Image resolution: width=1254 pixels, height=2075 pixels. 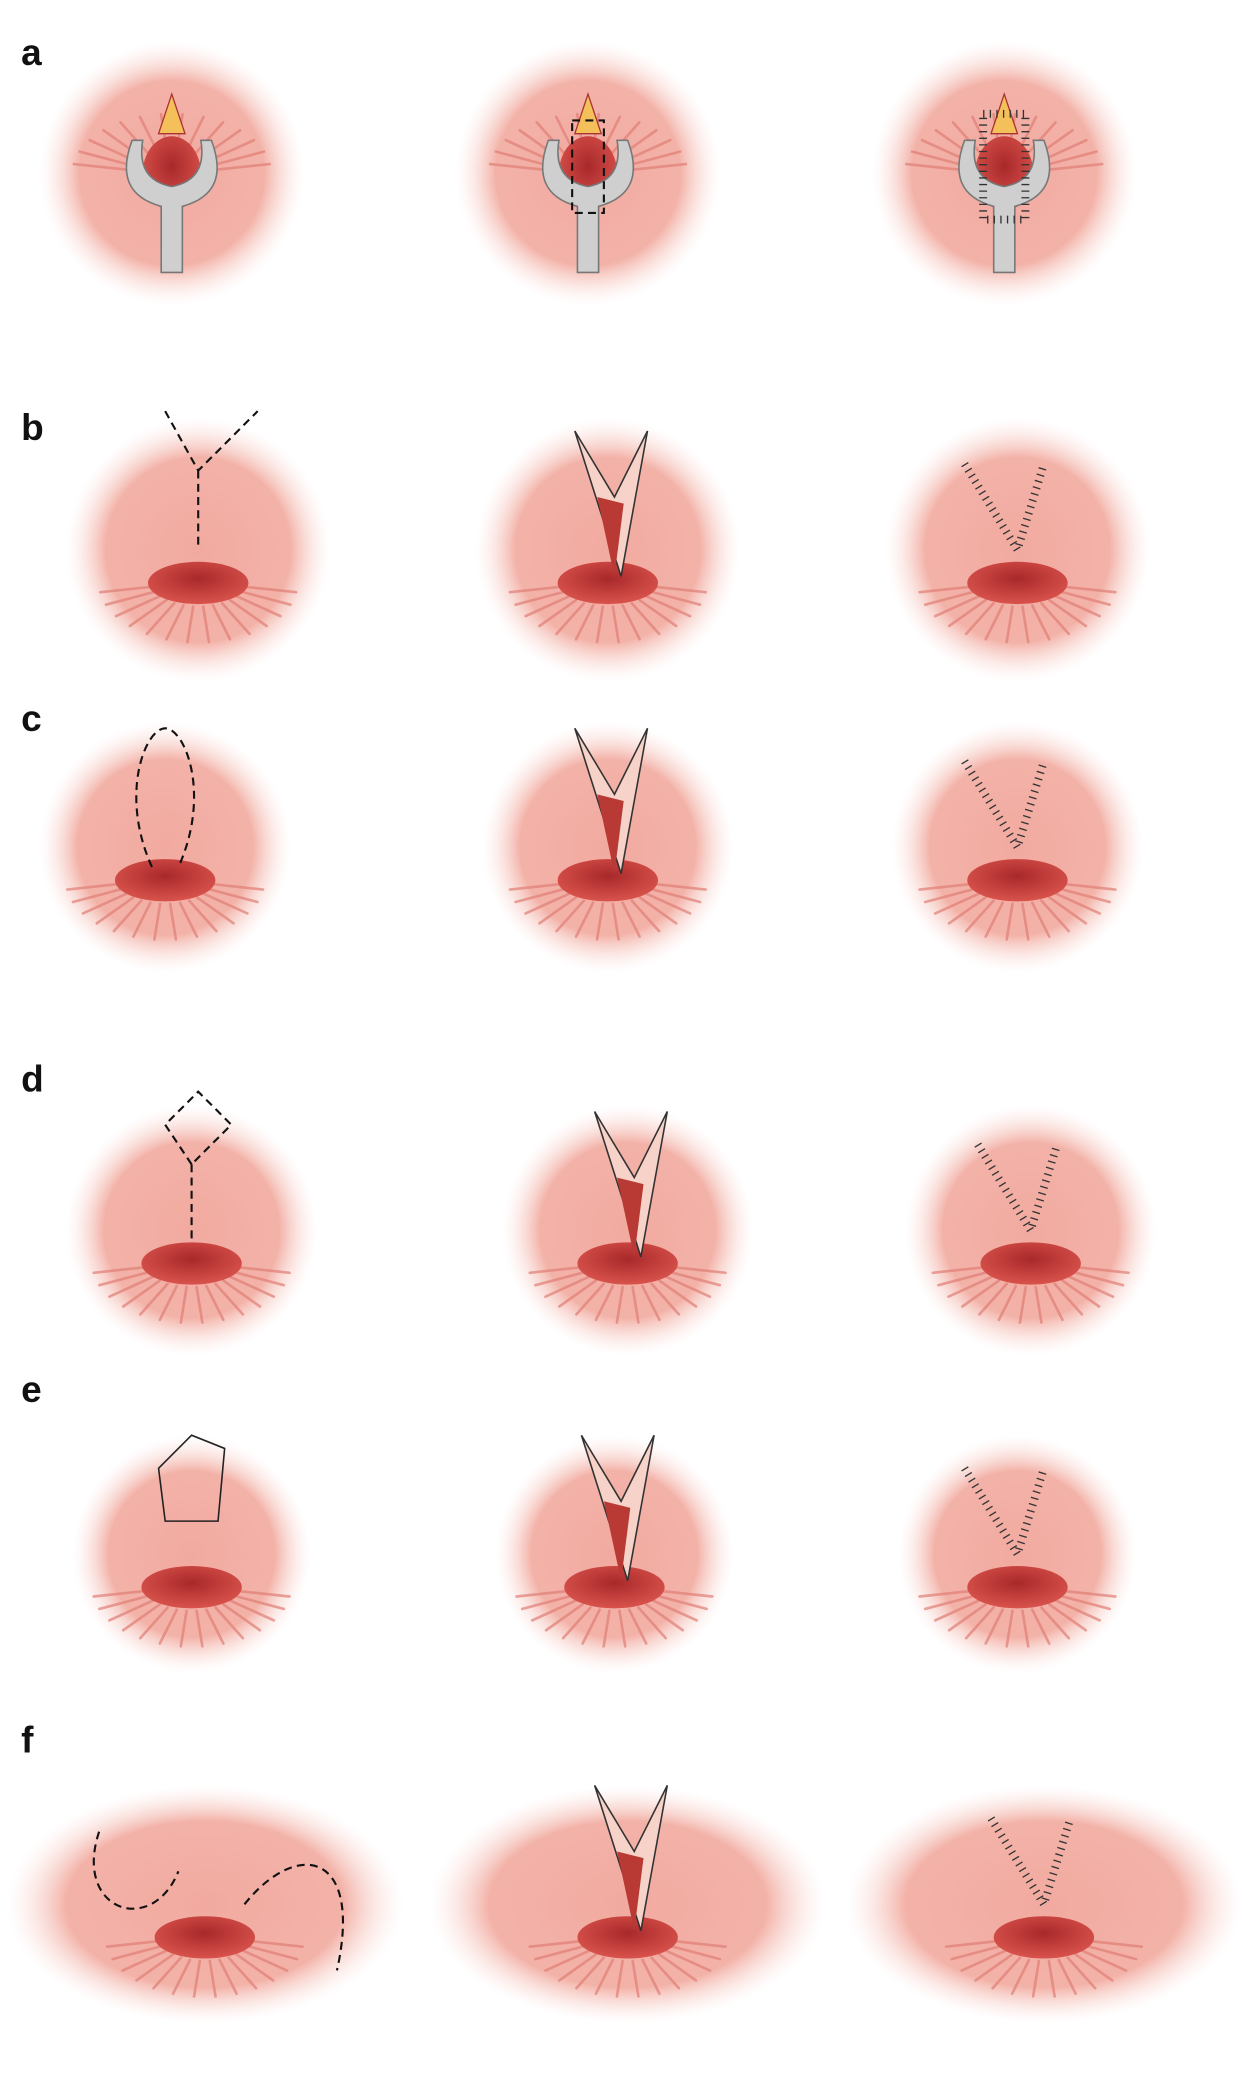 What do you see at coordinates (31, 718) in the screenshot?
I see `panel-label: c` at bounding box center [31, 718].